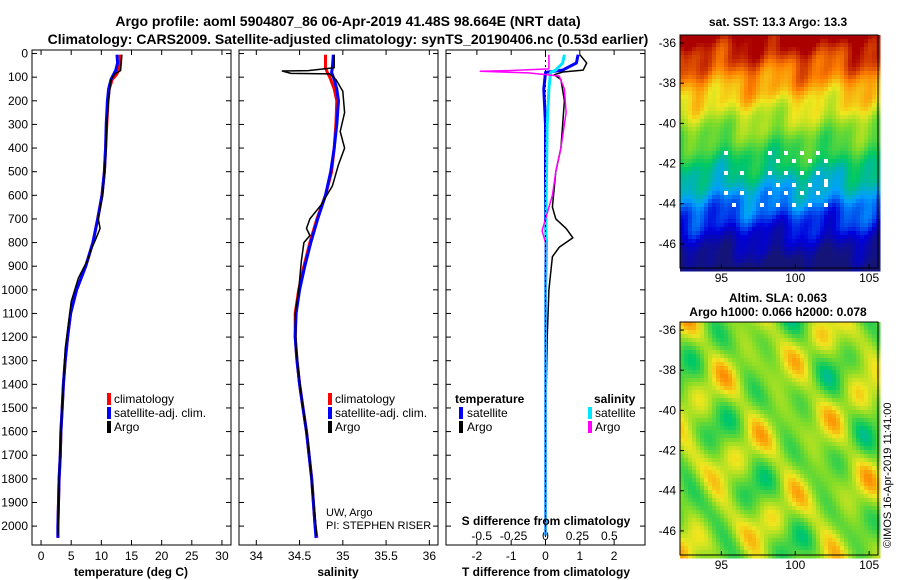 This screenshot has width=900, height=580. Describe the element at coordinates (514, 536) in the screenshot. I see `x2-tick-label: -0.25` at that location.